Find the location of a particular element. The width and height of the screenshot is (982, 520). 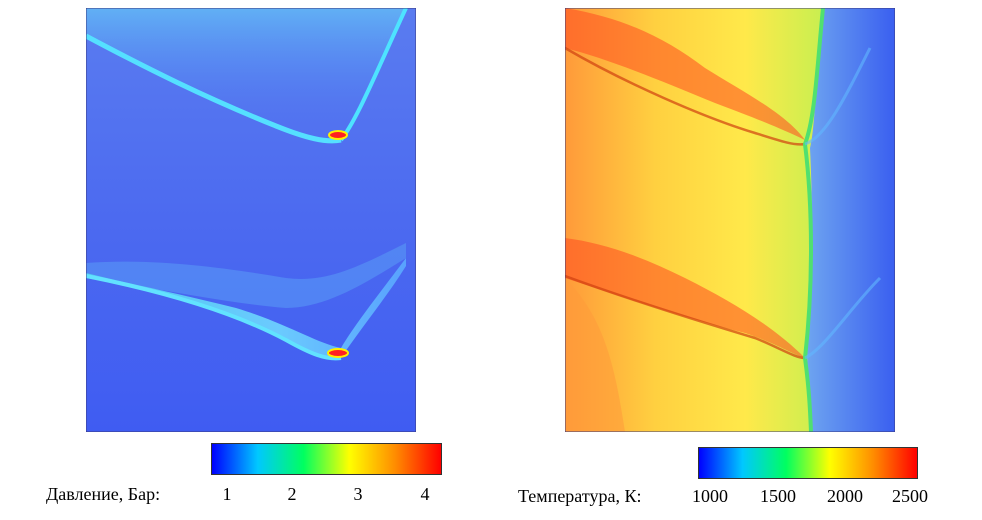

temperature-axis-label: Температура, К: is located at coordinates (580, 496).